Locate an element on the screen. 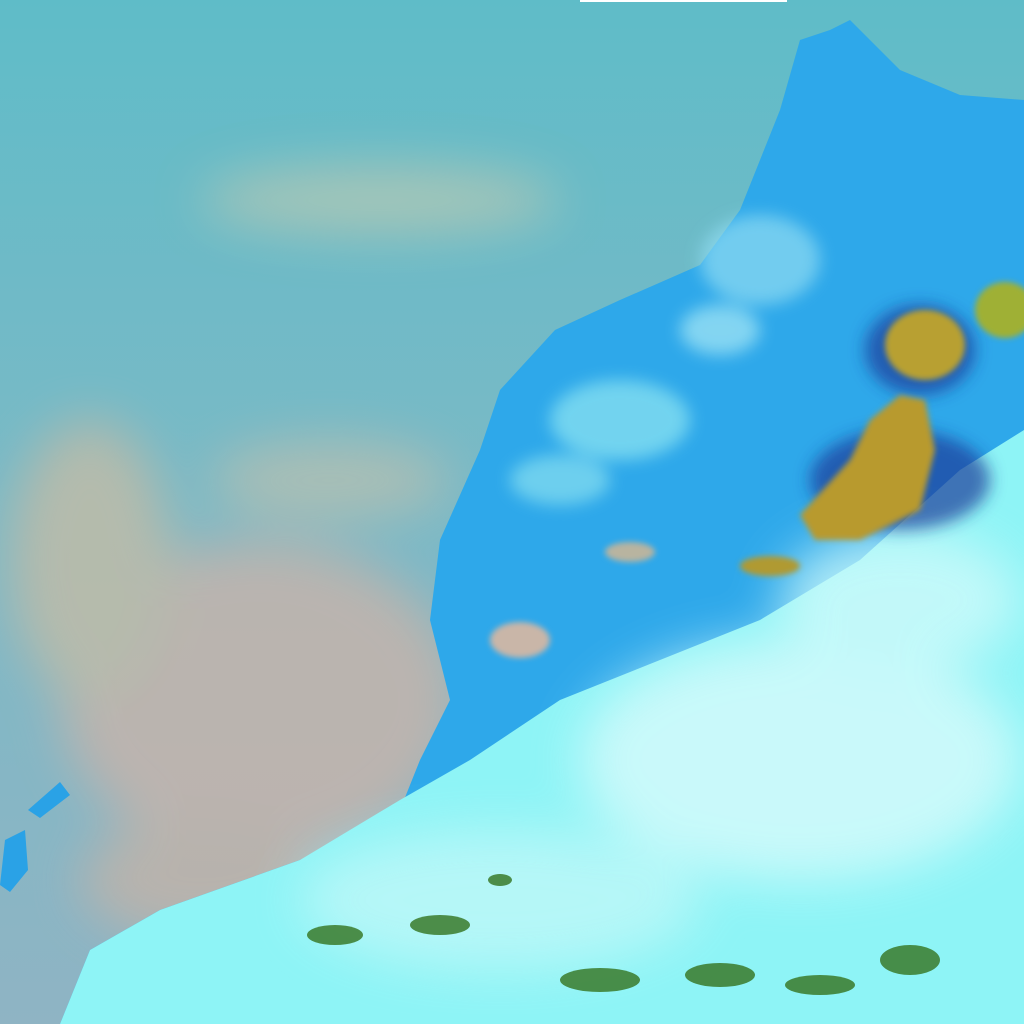 The width and height of the screenshot is (1024, 1024). vegetation-patches is located at coordinates (623, 934).